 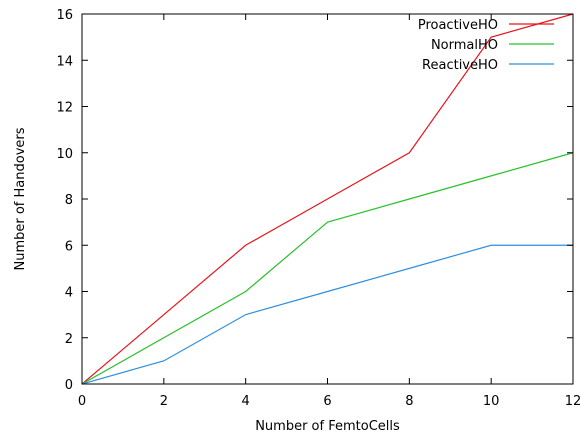 I want to click on y-tick-label: 4, so click(x=69, y=293).